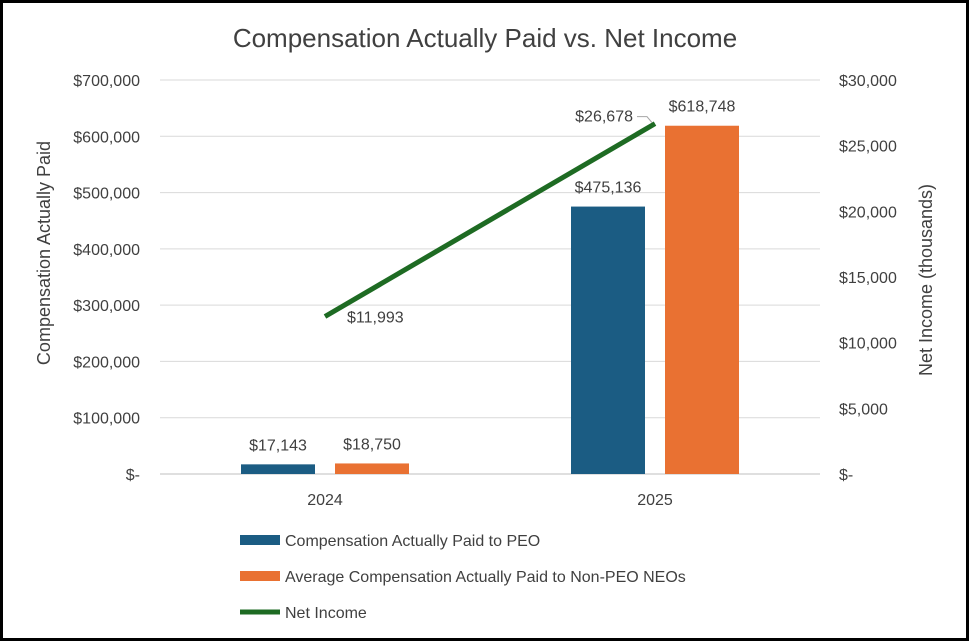  What do you see at coordinates (106, 306) in the screenshot?
I see `y-left-tick-label: $300,000` at bounding box center [106, 306].